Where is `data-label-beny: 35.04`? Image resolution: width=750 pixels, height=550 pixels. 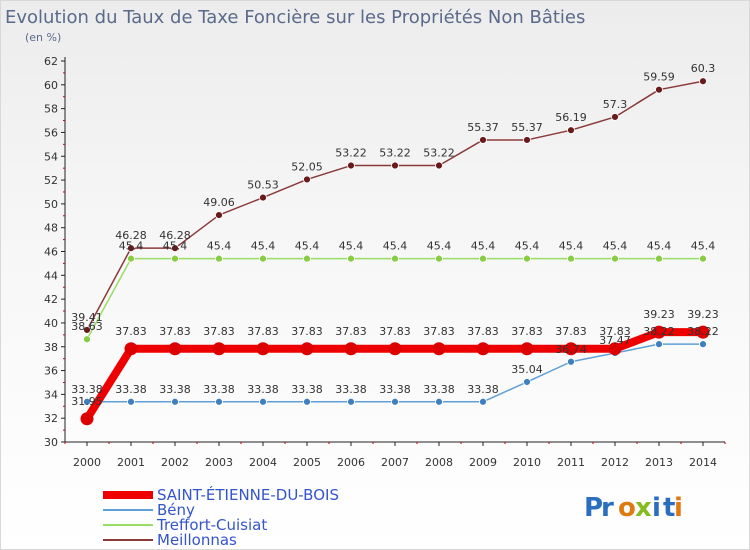 data-label-beny: 35.04 is located at coordinates (527, 369).